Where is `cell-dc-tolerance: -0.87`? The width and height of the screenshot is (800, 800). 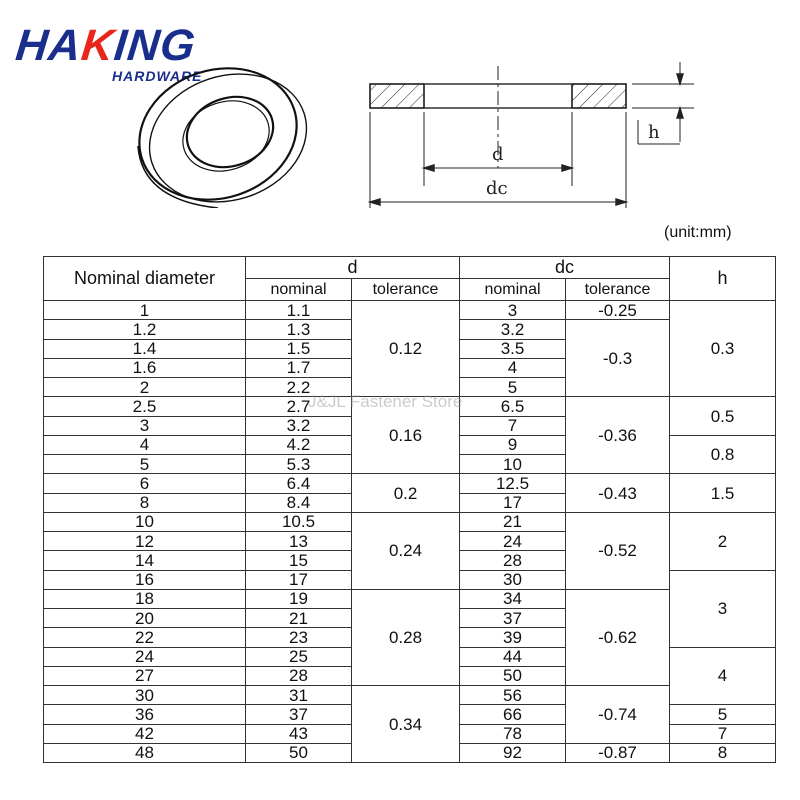 cell-dc-tolerance: -0.87 is located at coordinates (618, 753).